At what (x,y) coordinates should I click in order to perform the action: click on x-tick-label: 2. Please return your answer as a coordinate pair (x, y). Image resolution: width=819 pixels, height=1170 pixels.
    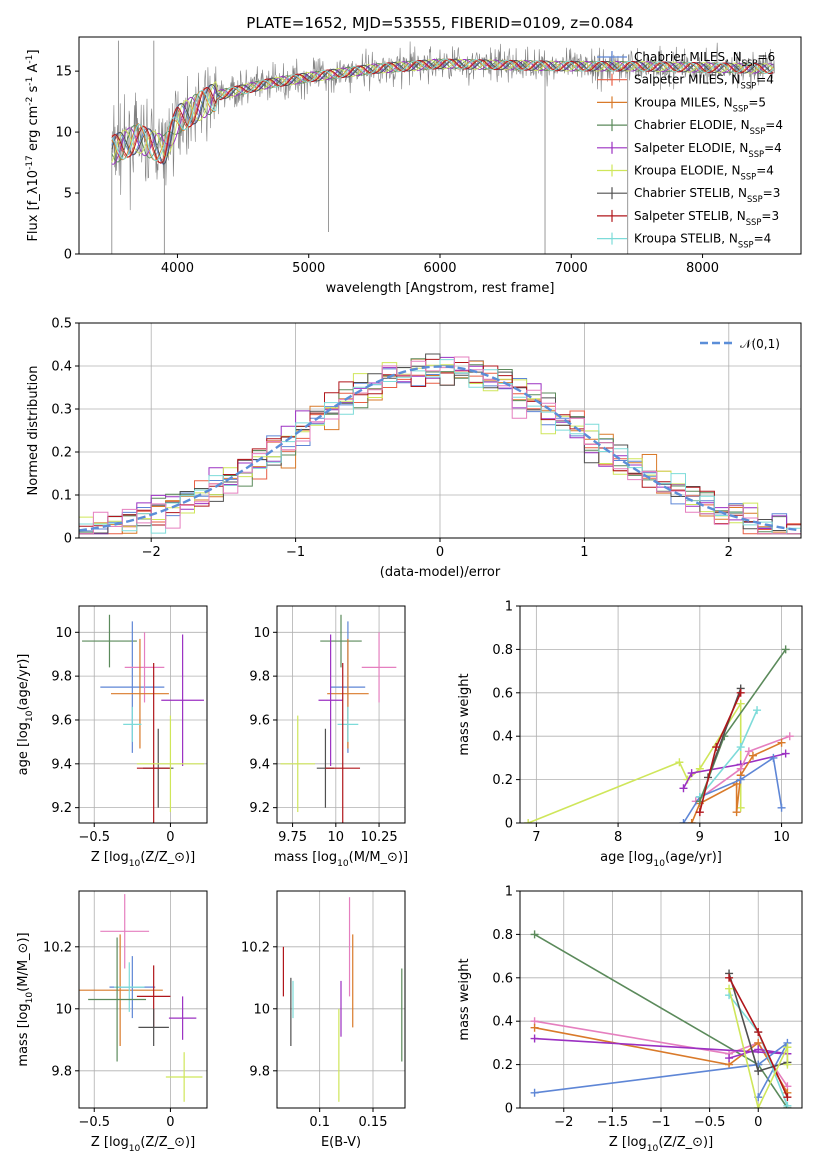
    Looking at the image, I should click on (729, 552).